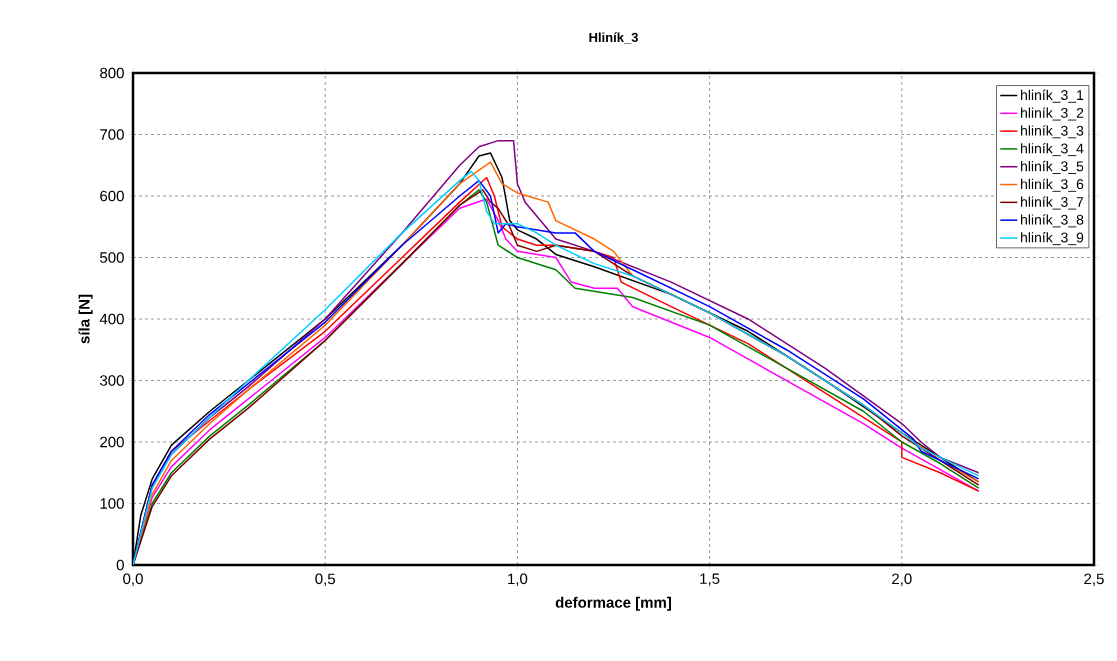 The image size is (1117, 661). What do you see at coordinates (1052, 150) in the screenshot?
I see `legend-label: hliník_3_4` at bounding box center [1052, 150].